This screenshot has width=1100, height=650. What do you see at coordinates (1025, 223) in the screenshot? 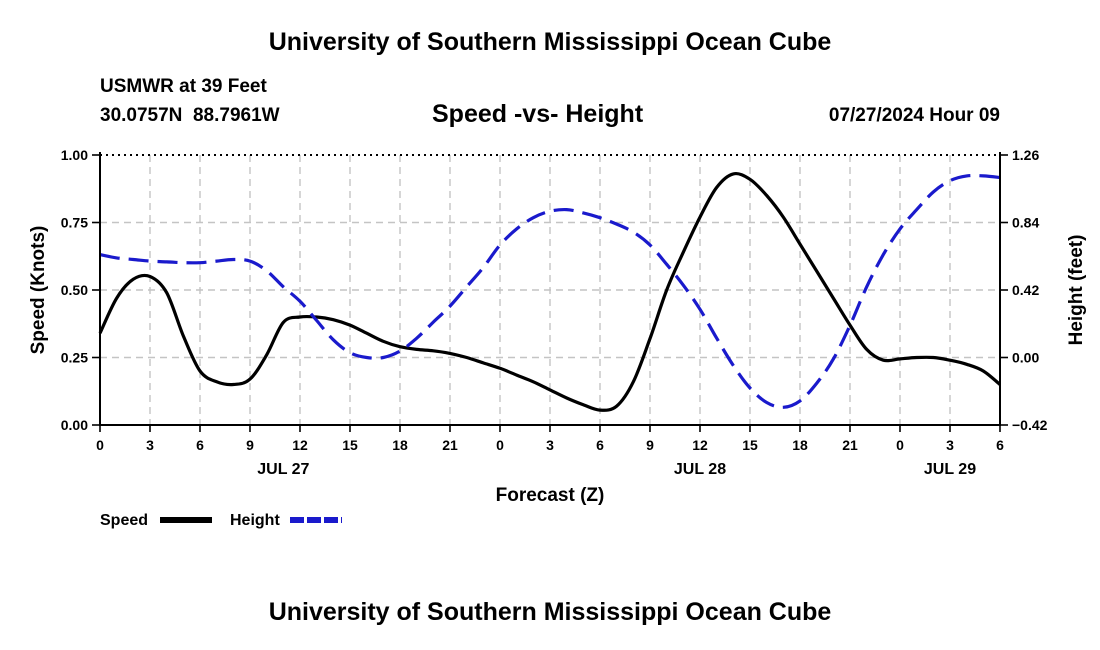
I see `right-y-tick-label: 0.84` at bounding box center [1025, 223].